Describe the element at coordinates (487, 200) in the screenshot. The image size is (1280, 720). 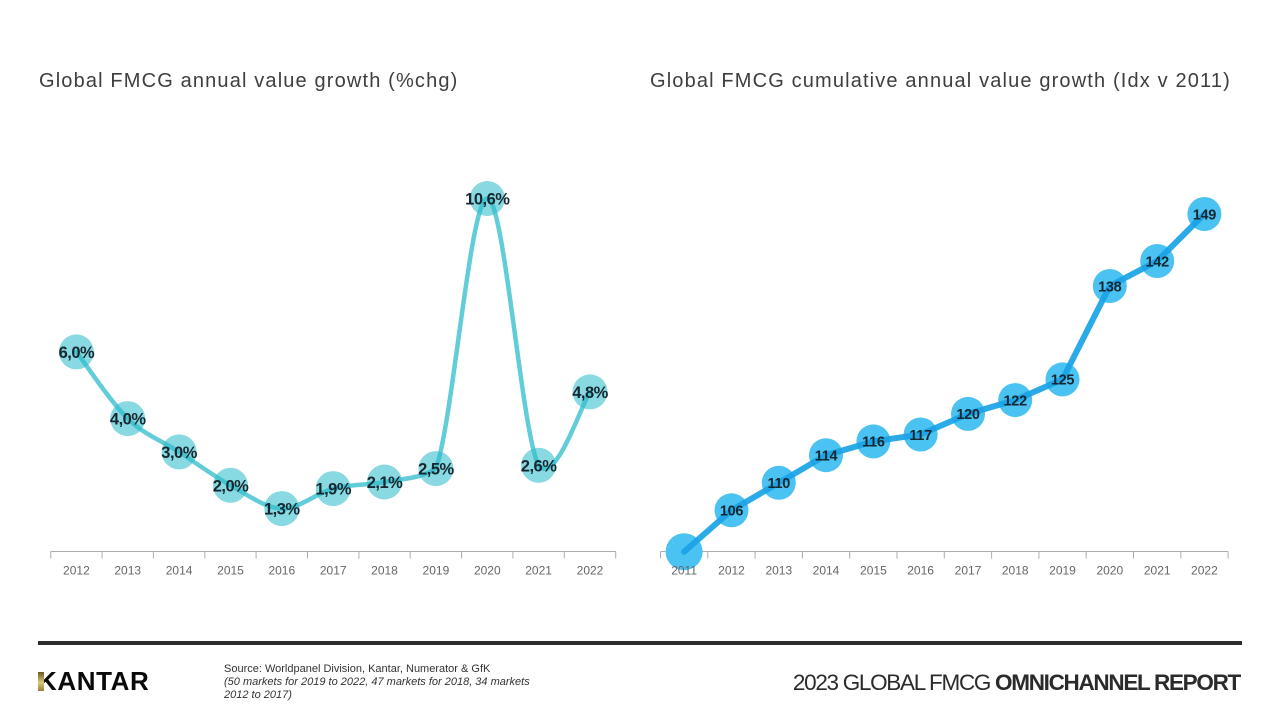
I see `svg-text: 10,6%` at that location.